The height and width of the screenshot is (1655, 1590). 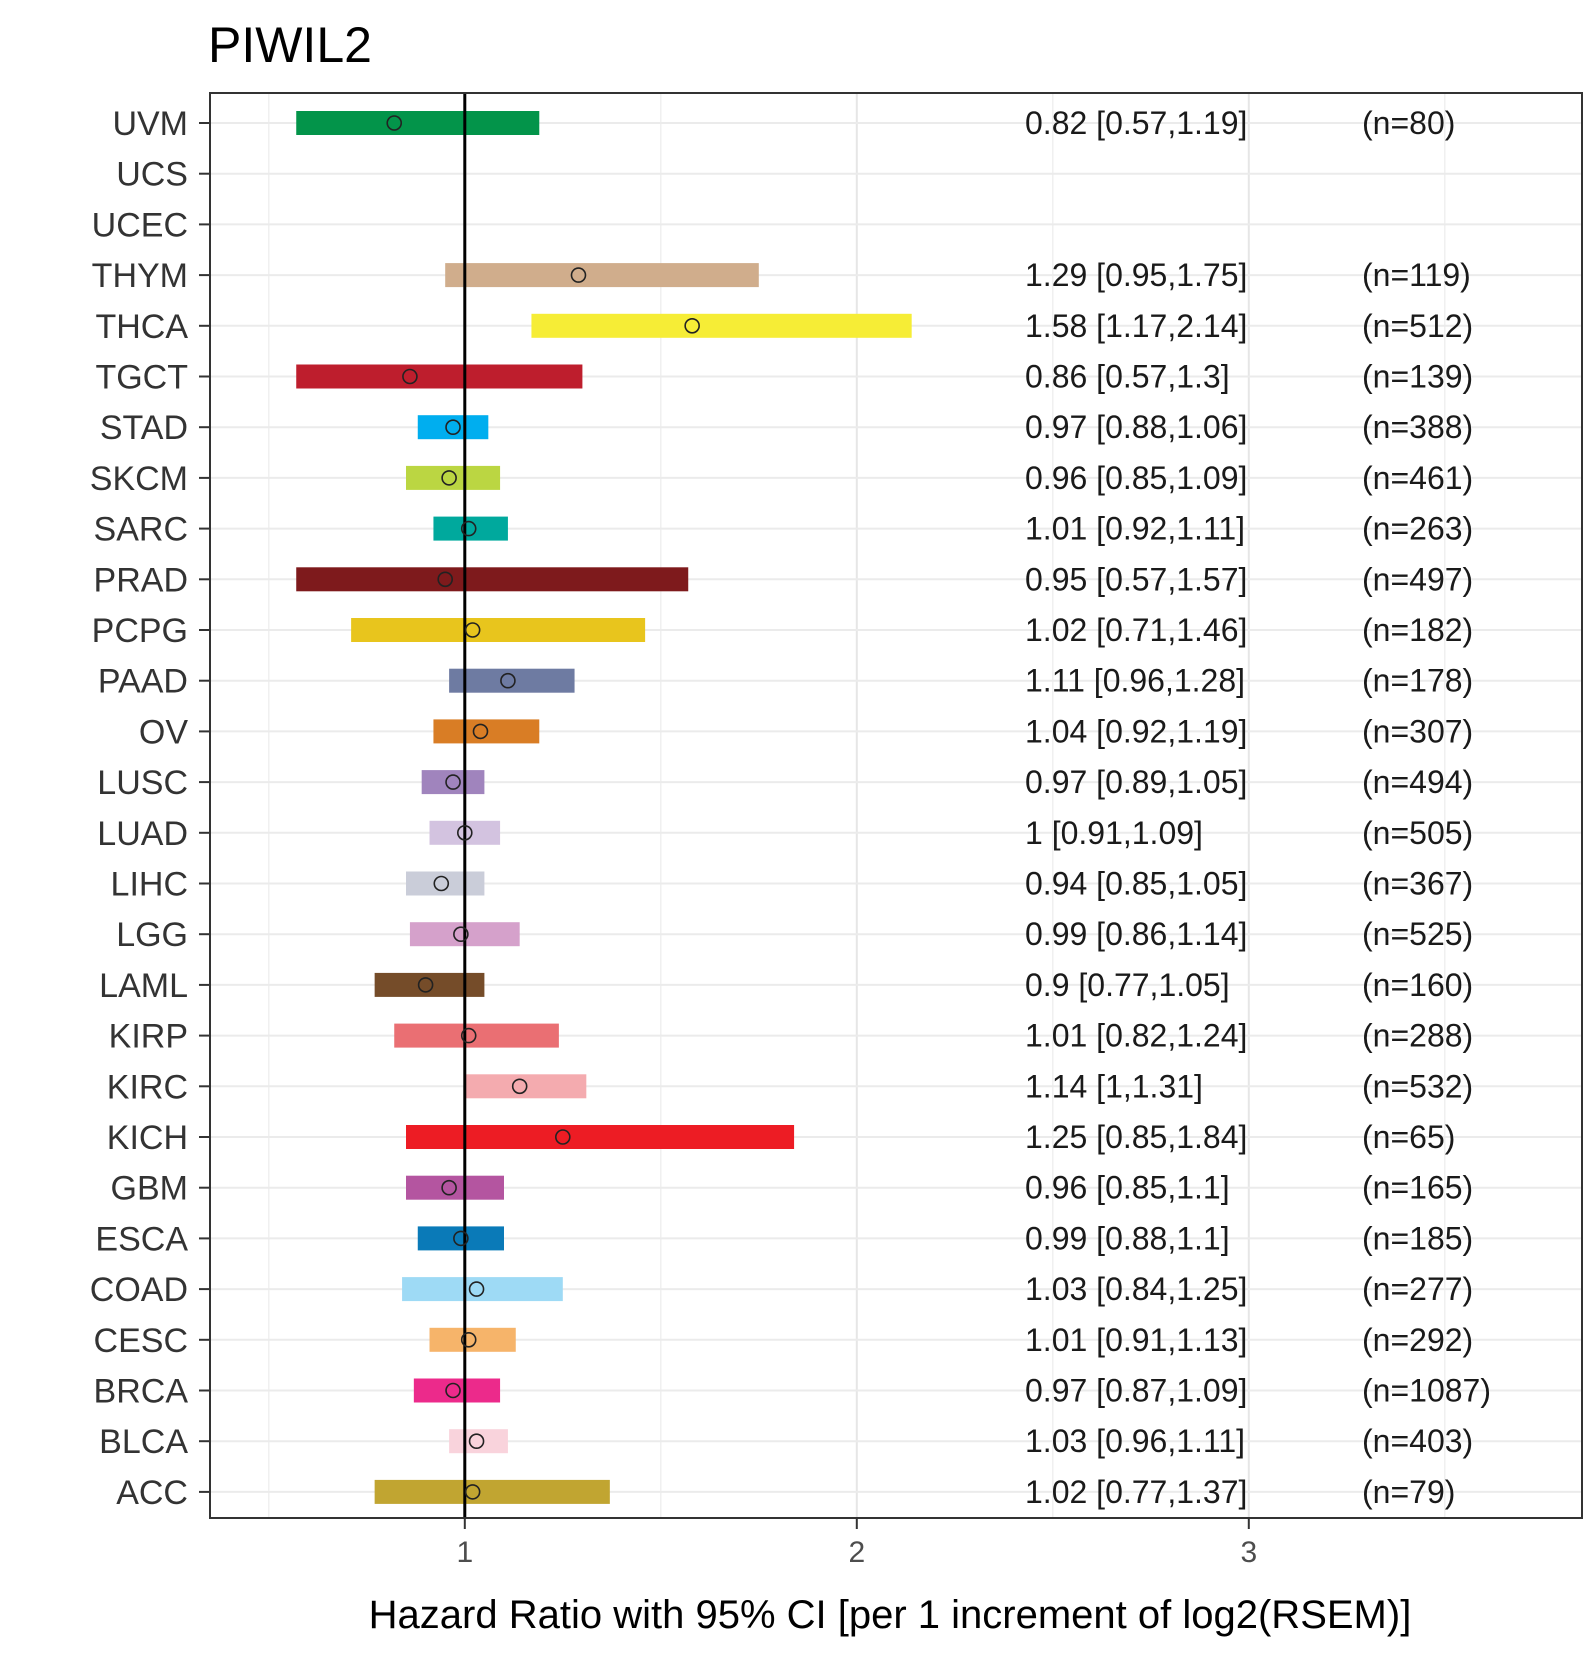 I want to click on n-text-pcpg: (n=182), so click(x=1417, y=630).